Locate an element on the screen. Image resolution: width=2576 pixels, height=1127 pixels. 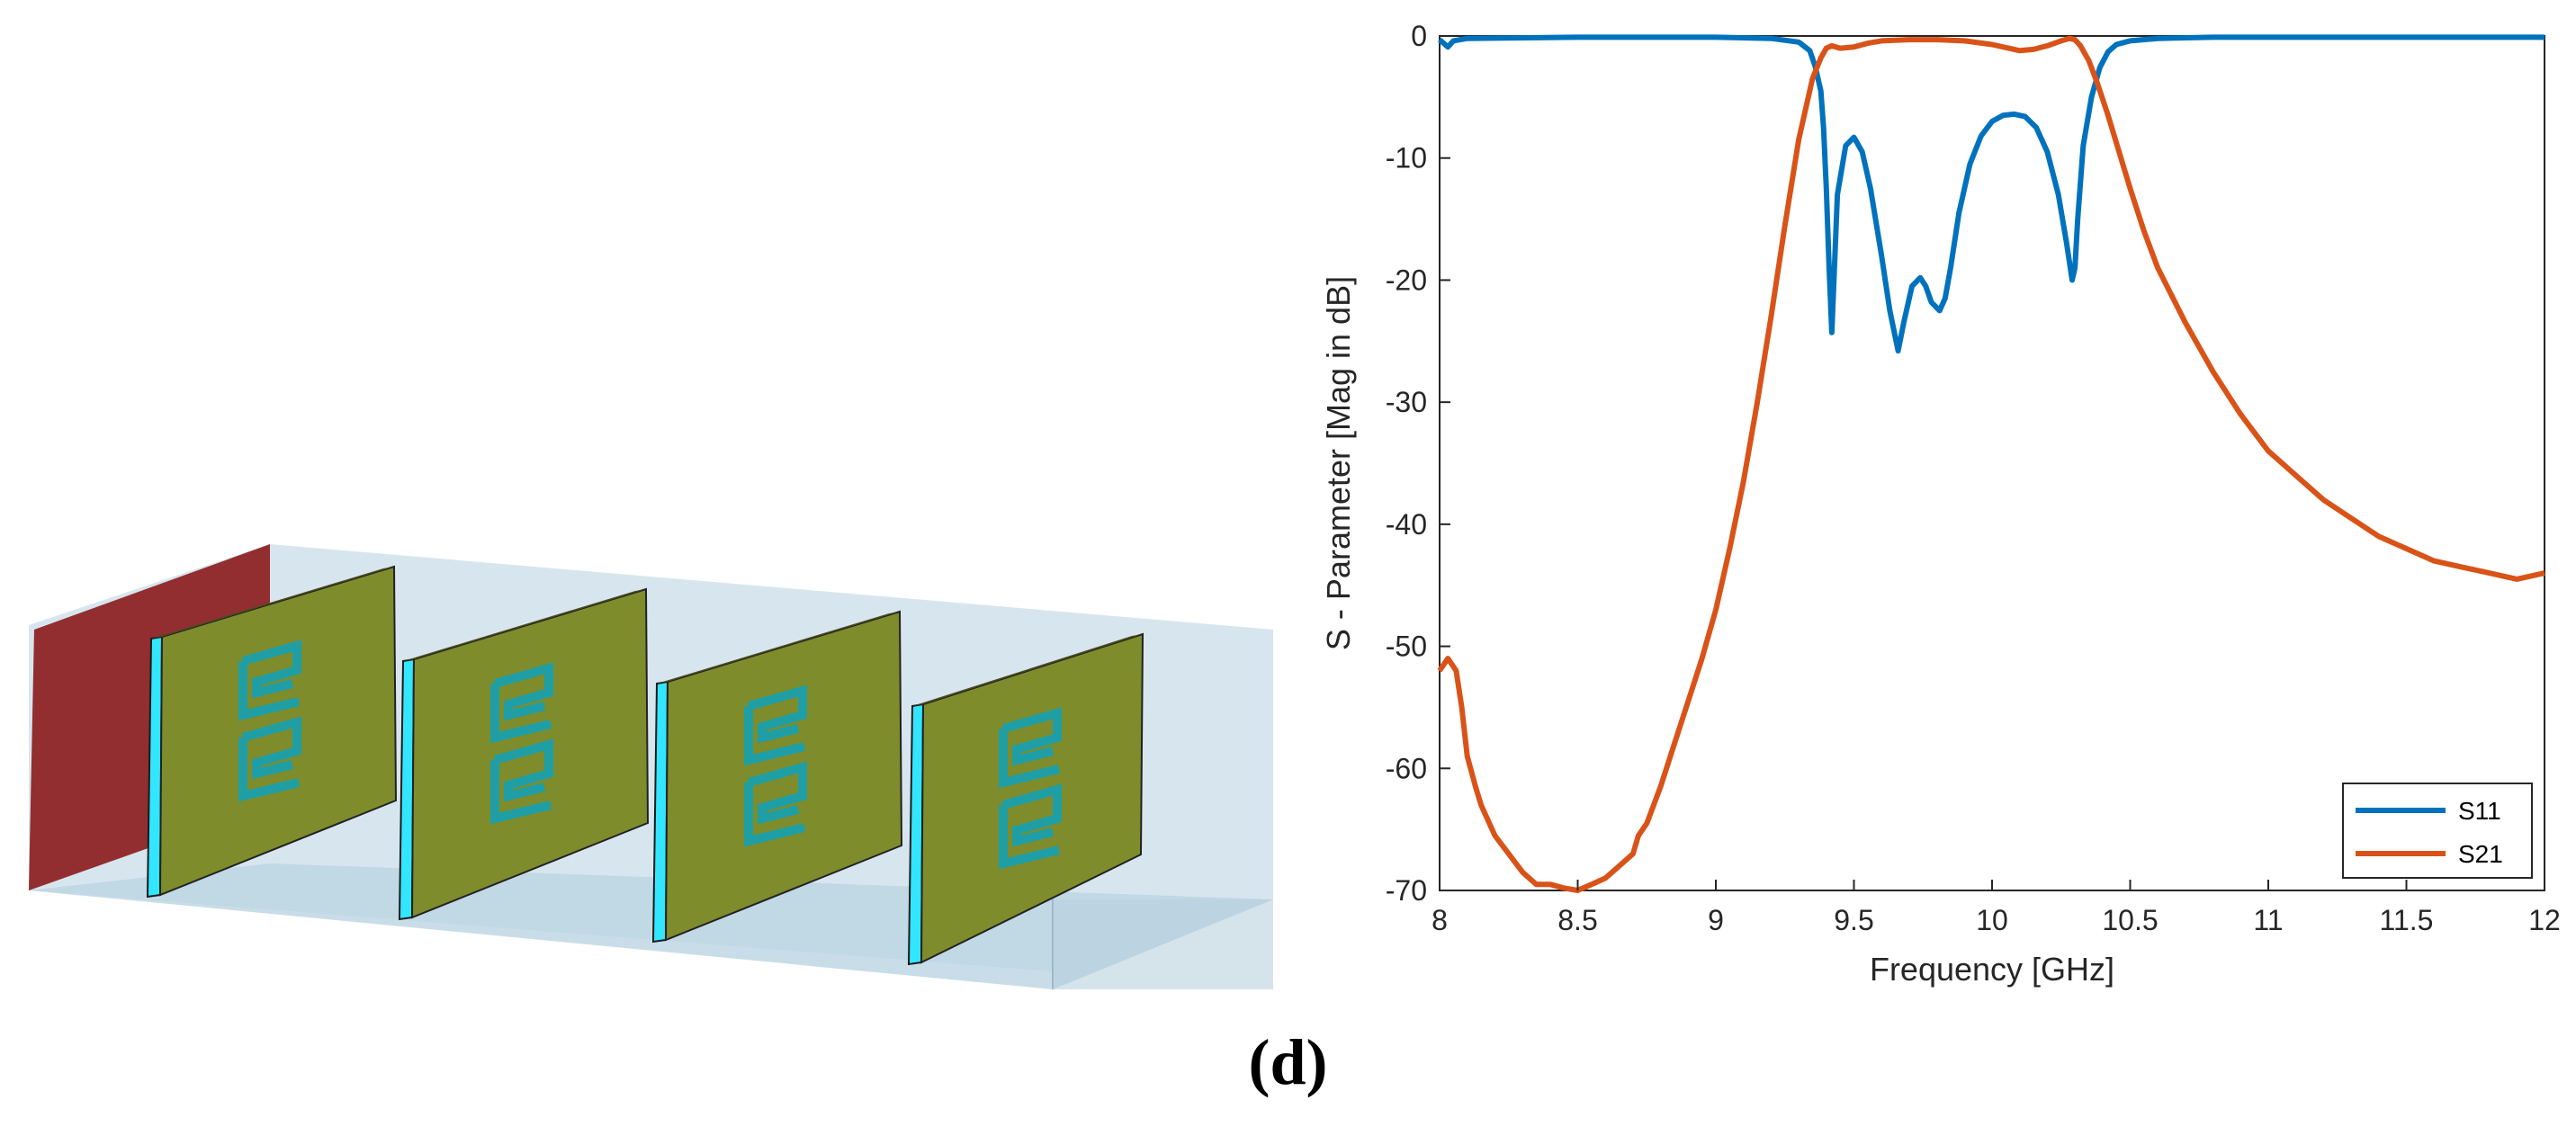
x-axis-ticks: 8 8.5 9 9.5 10 10.5 11 11.5 12 is located at coordinates (1997, 908).